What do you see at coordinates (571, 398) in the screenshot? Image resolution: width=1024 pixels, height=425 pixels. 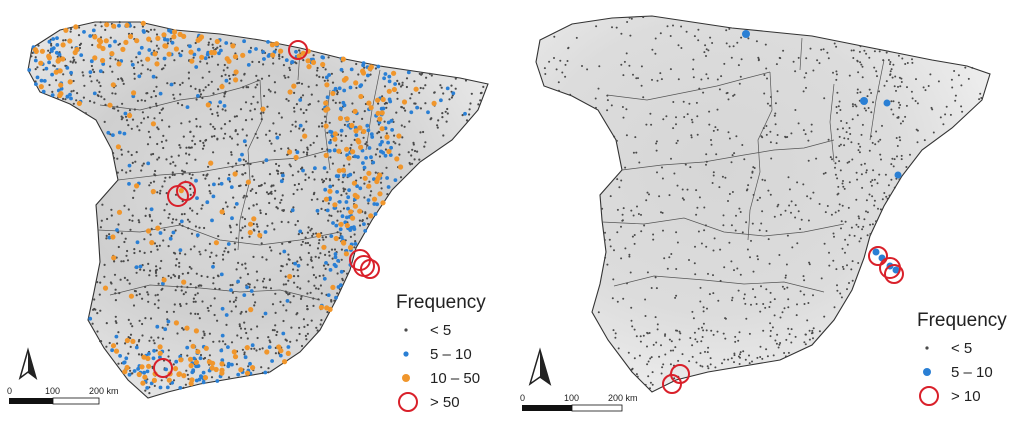 I see `scale-tick-100: 100` at bounding box center [571, 398].